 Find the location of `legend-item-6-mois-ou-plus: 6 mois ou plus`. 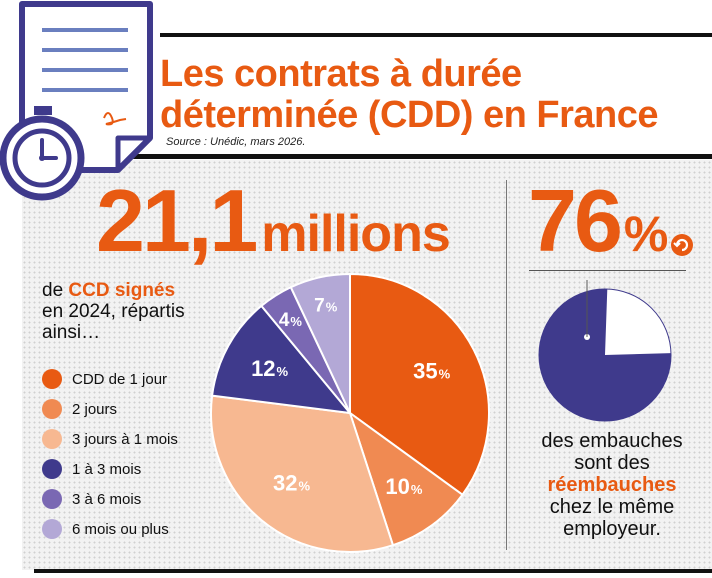

legend-item-6-mois-ou-plus: 6 mois ou plus is located at coordinates (110, 529).